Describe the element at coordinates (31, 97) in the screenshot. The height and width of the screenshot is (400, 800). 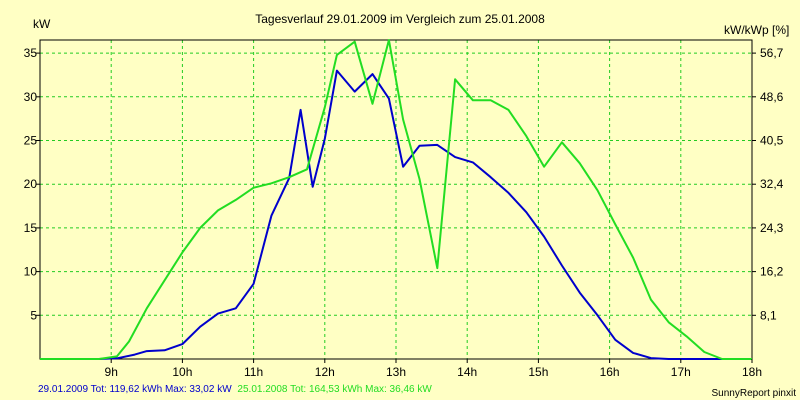
I see `y-tick-label: 30` at that location.